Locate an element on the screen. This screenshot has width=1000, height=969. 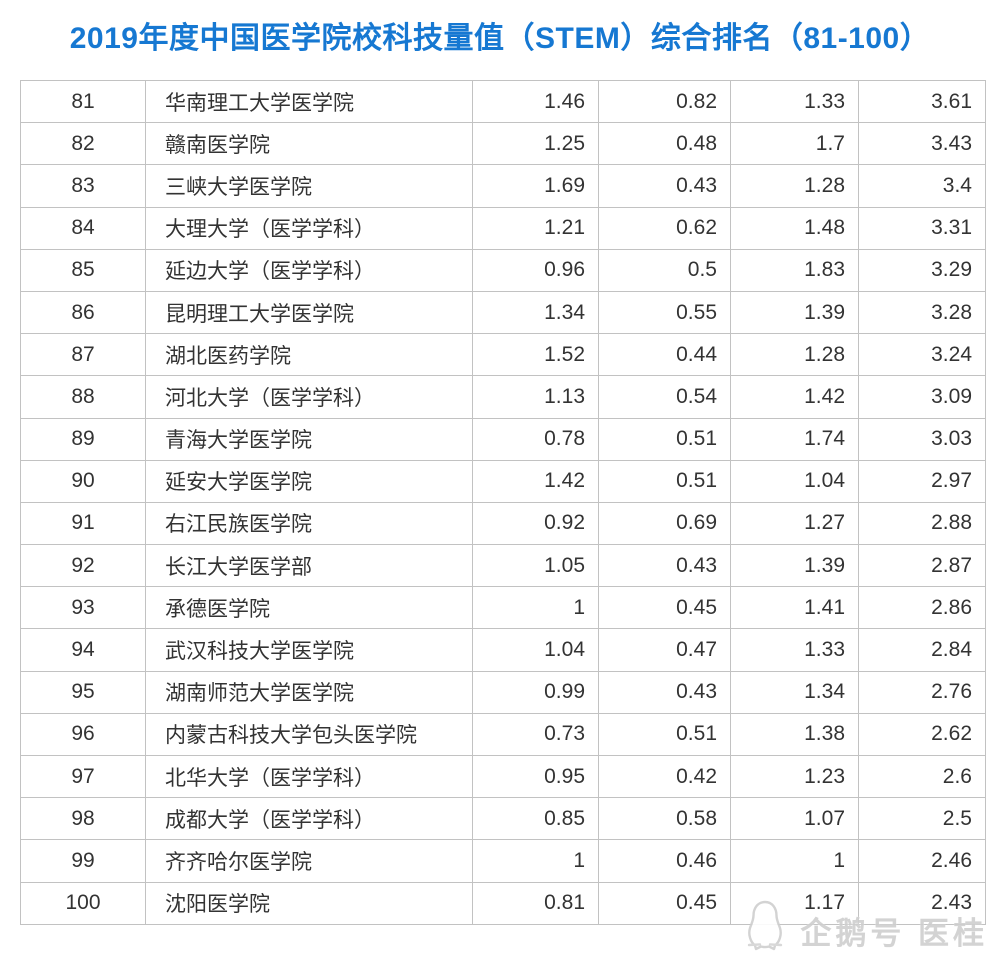
institution-cell: 大理大学（医学学科） is located at coordinates (309, 228).